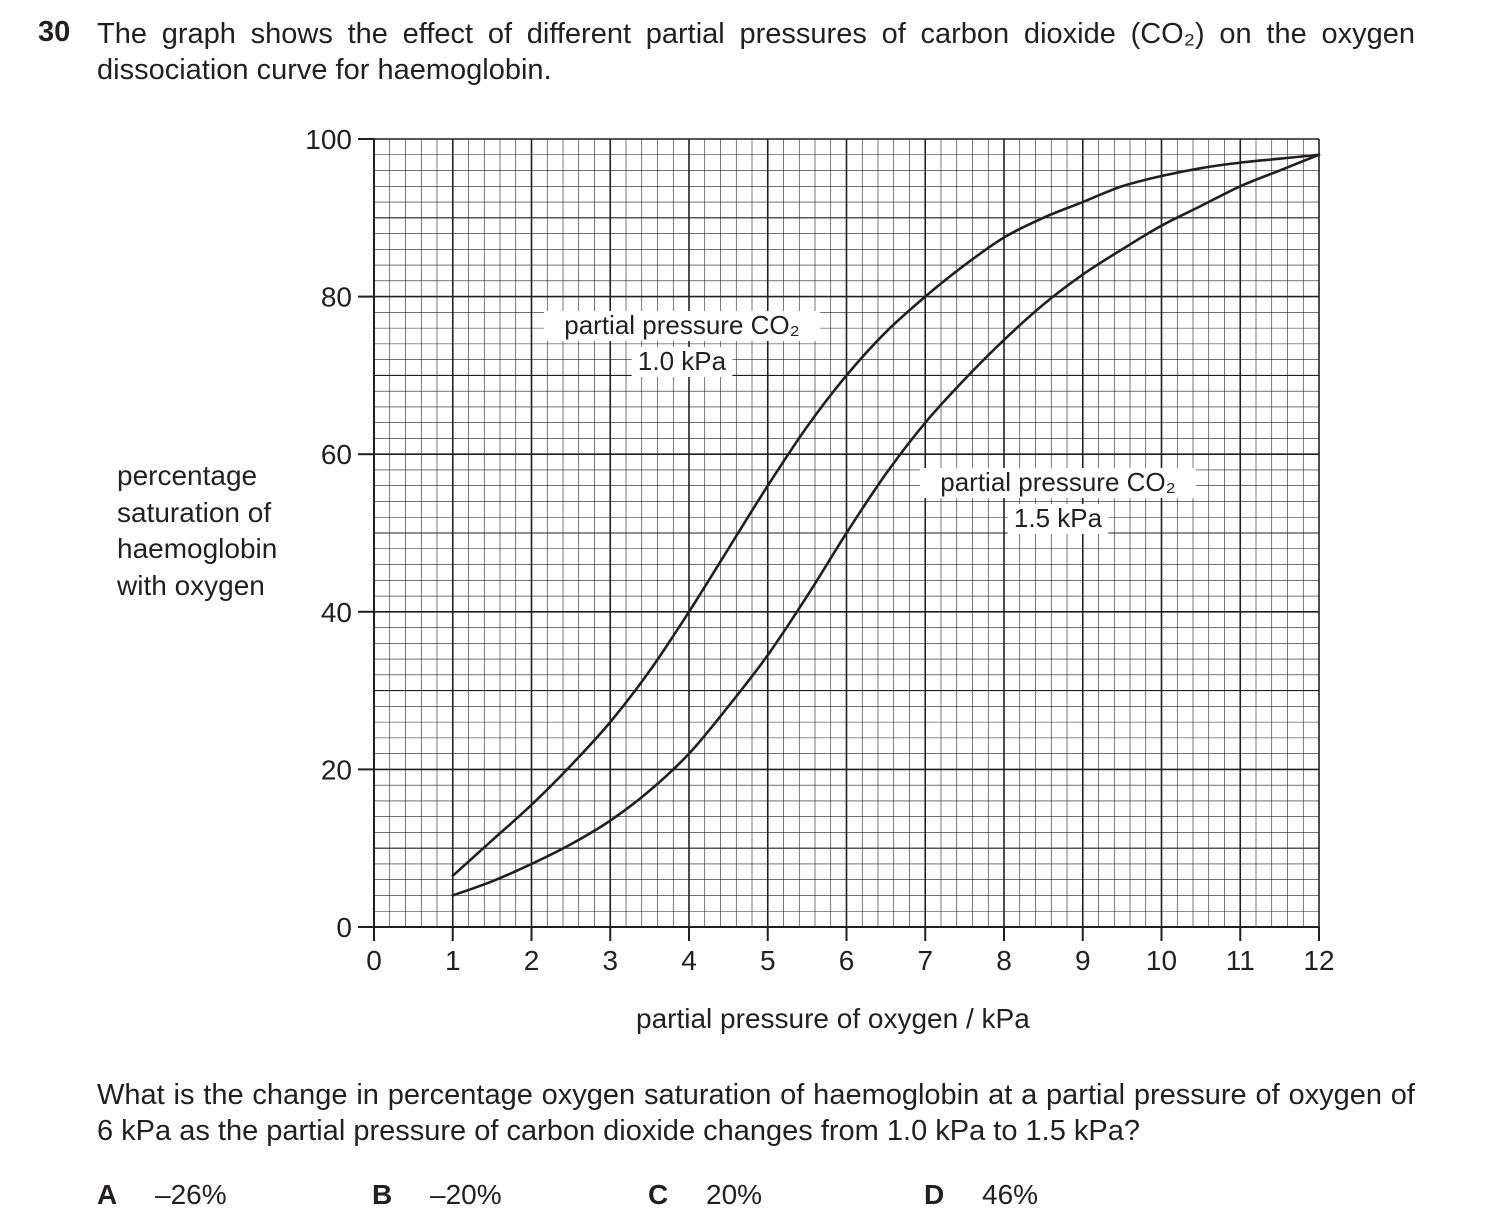  Describe the element at coordinates (981, 1195) in the screenshot. I see `option-d: D 46%` at that location.